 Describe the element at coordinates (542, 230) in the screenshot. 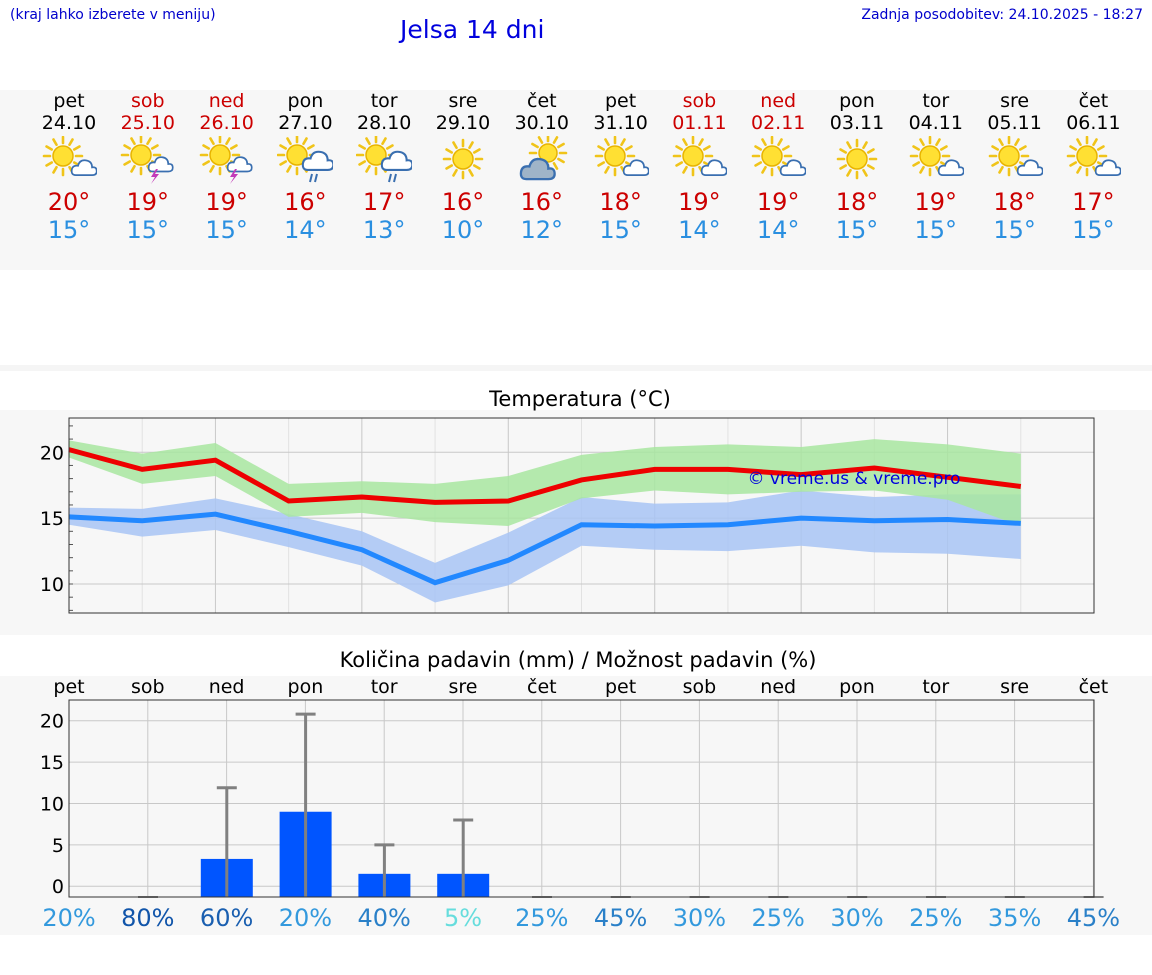

I see `min-temperature: 12°` at that location.